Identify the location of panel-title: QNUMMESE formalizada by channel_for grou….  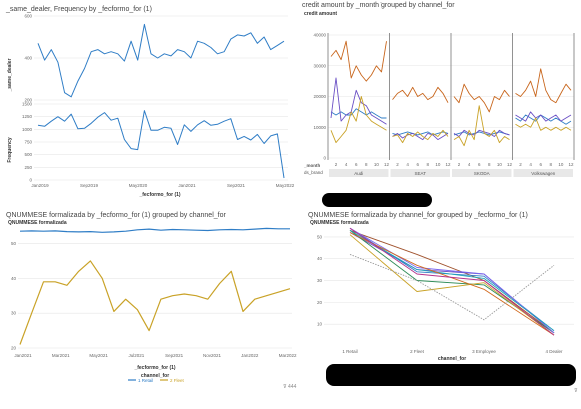
(418, 215).